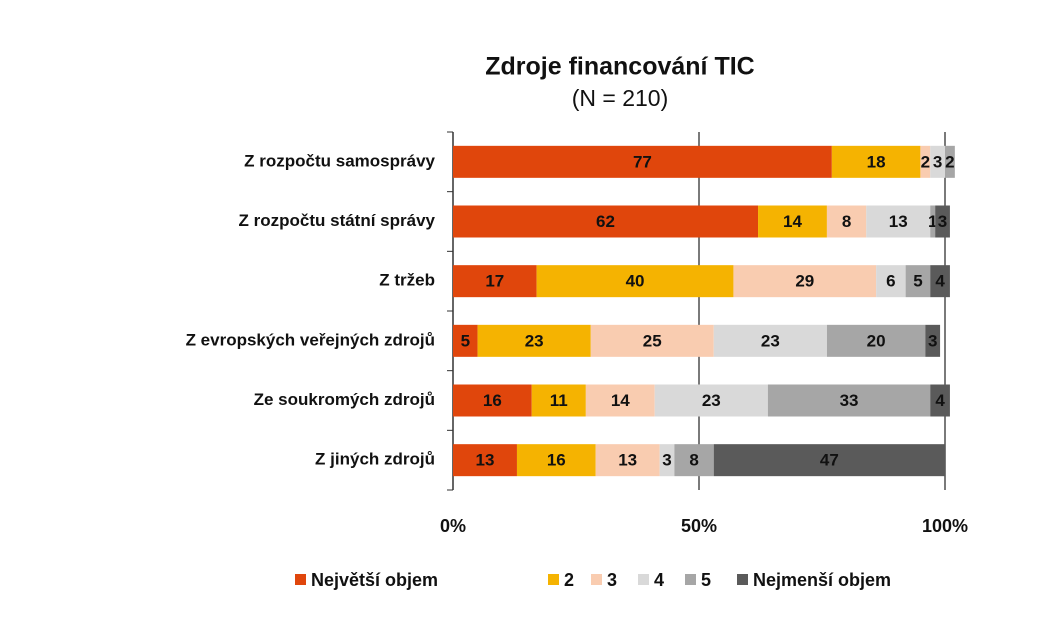 The width and height of the screenshot is (1040, 637). I want to click on data-label: 33, so click(849, 400).